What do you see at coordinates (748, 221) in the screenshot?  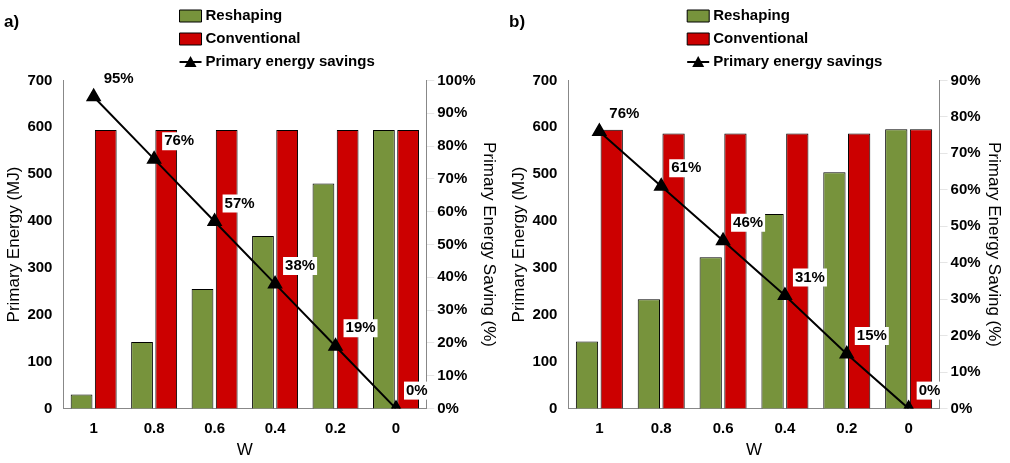 I see `data-label: 46%` at bounding box center [748, 221].